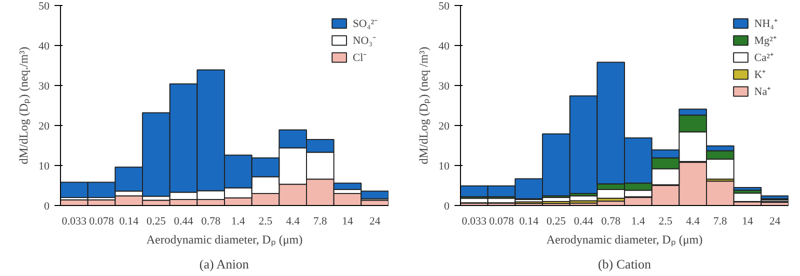  What do you see at coordinates (360, 57) in the screenshot?
I see `legend-label: Cl⁻` at bounding box center [360, 57].